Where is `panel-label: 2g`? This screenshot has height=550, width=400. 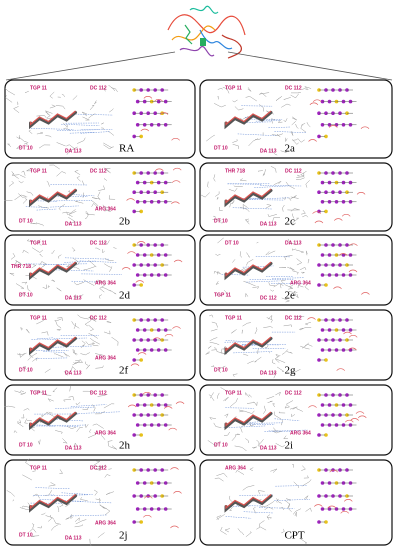
panel-label: 2g is located at coordinates (290, 371).